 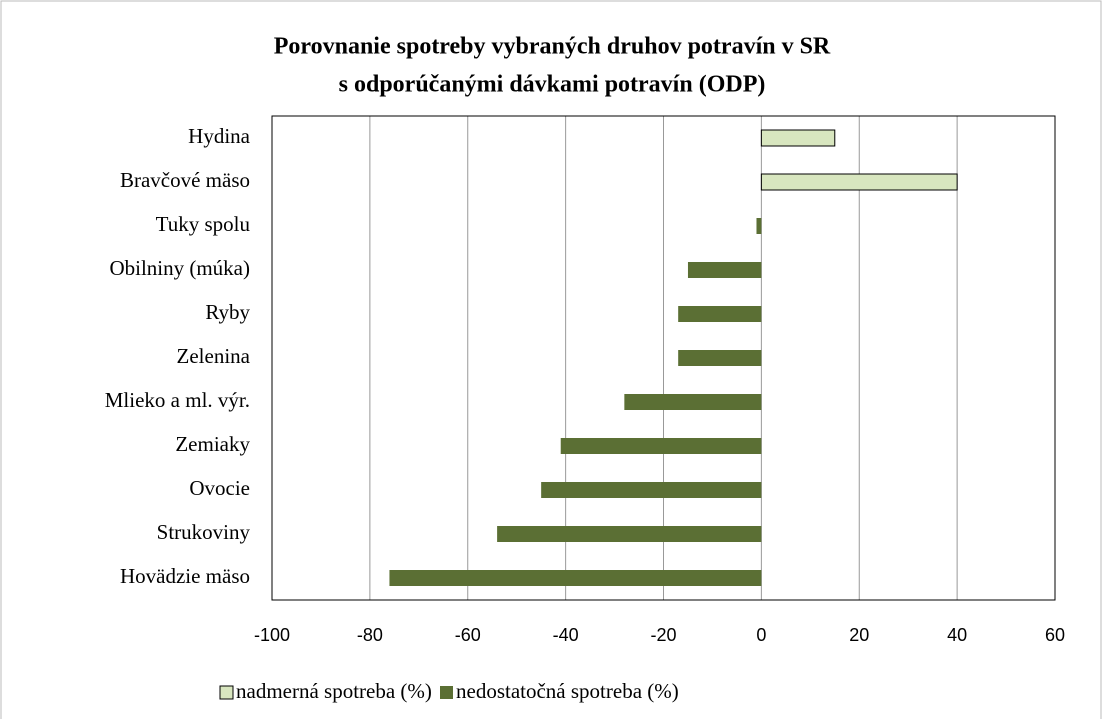 I want to click on x-tick-label: -20, so click(x=663, y=635).